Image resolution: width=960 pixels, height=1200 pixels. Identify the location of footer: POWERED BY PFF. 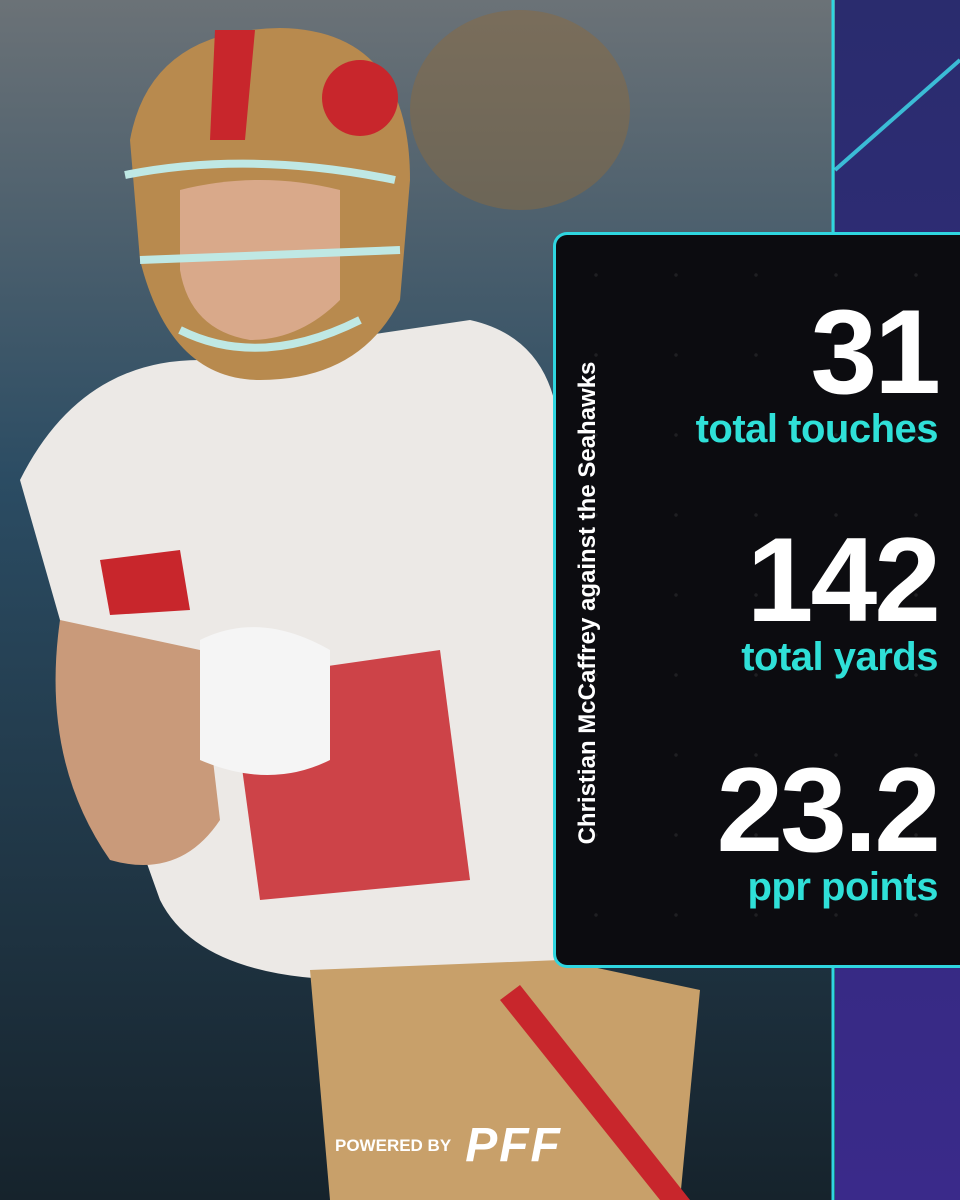
(448, 1145).